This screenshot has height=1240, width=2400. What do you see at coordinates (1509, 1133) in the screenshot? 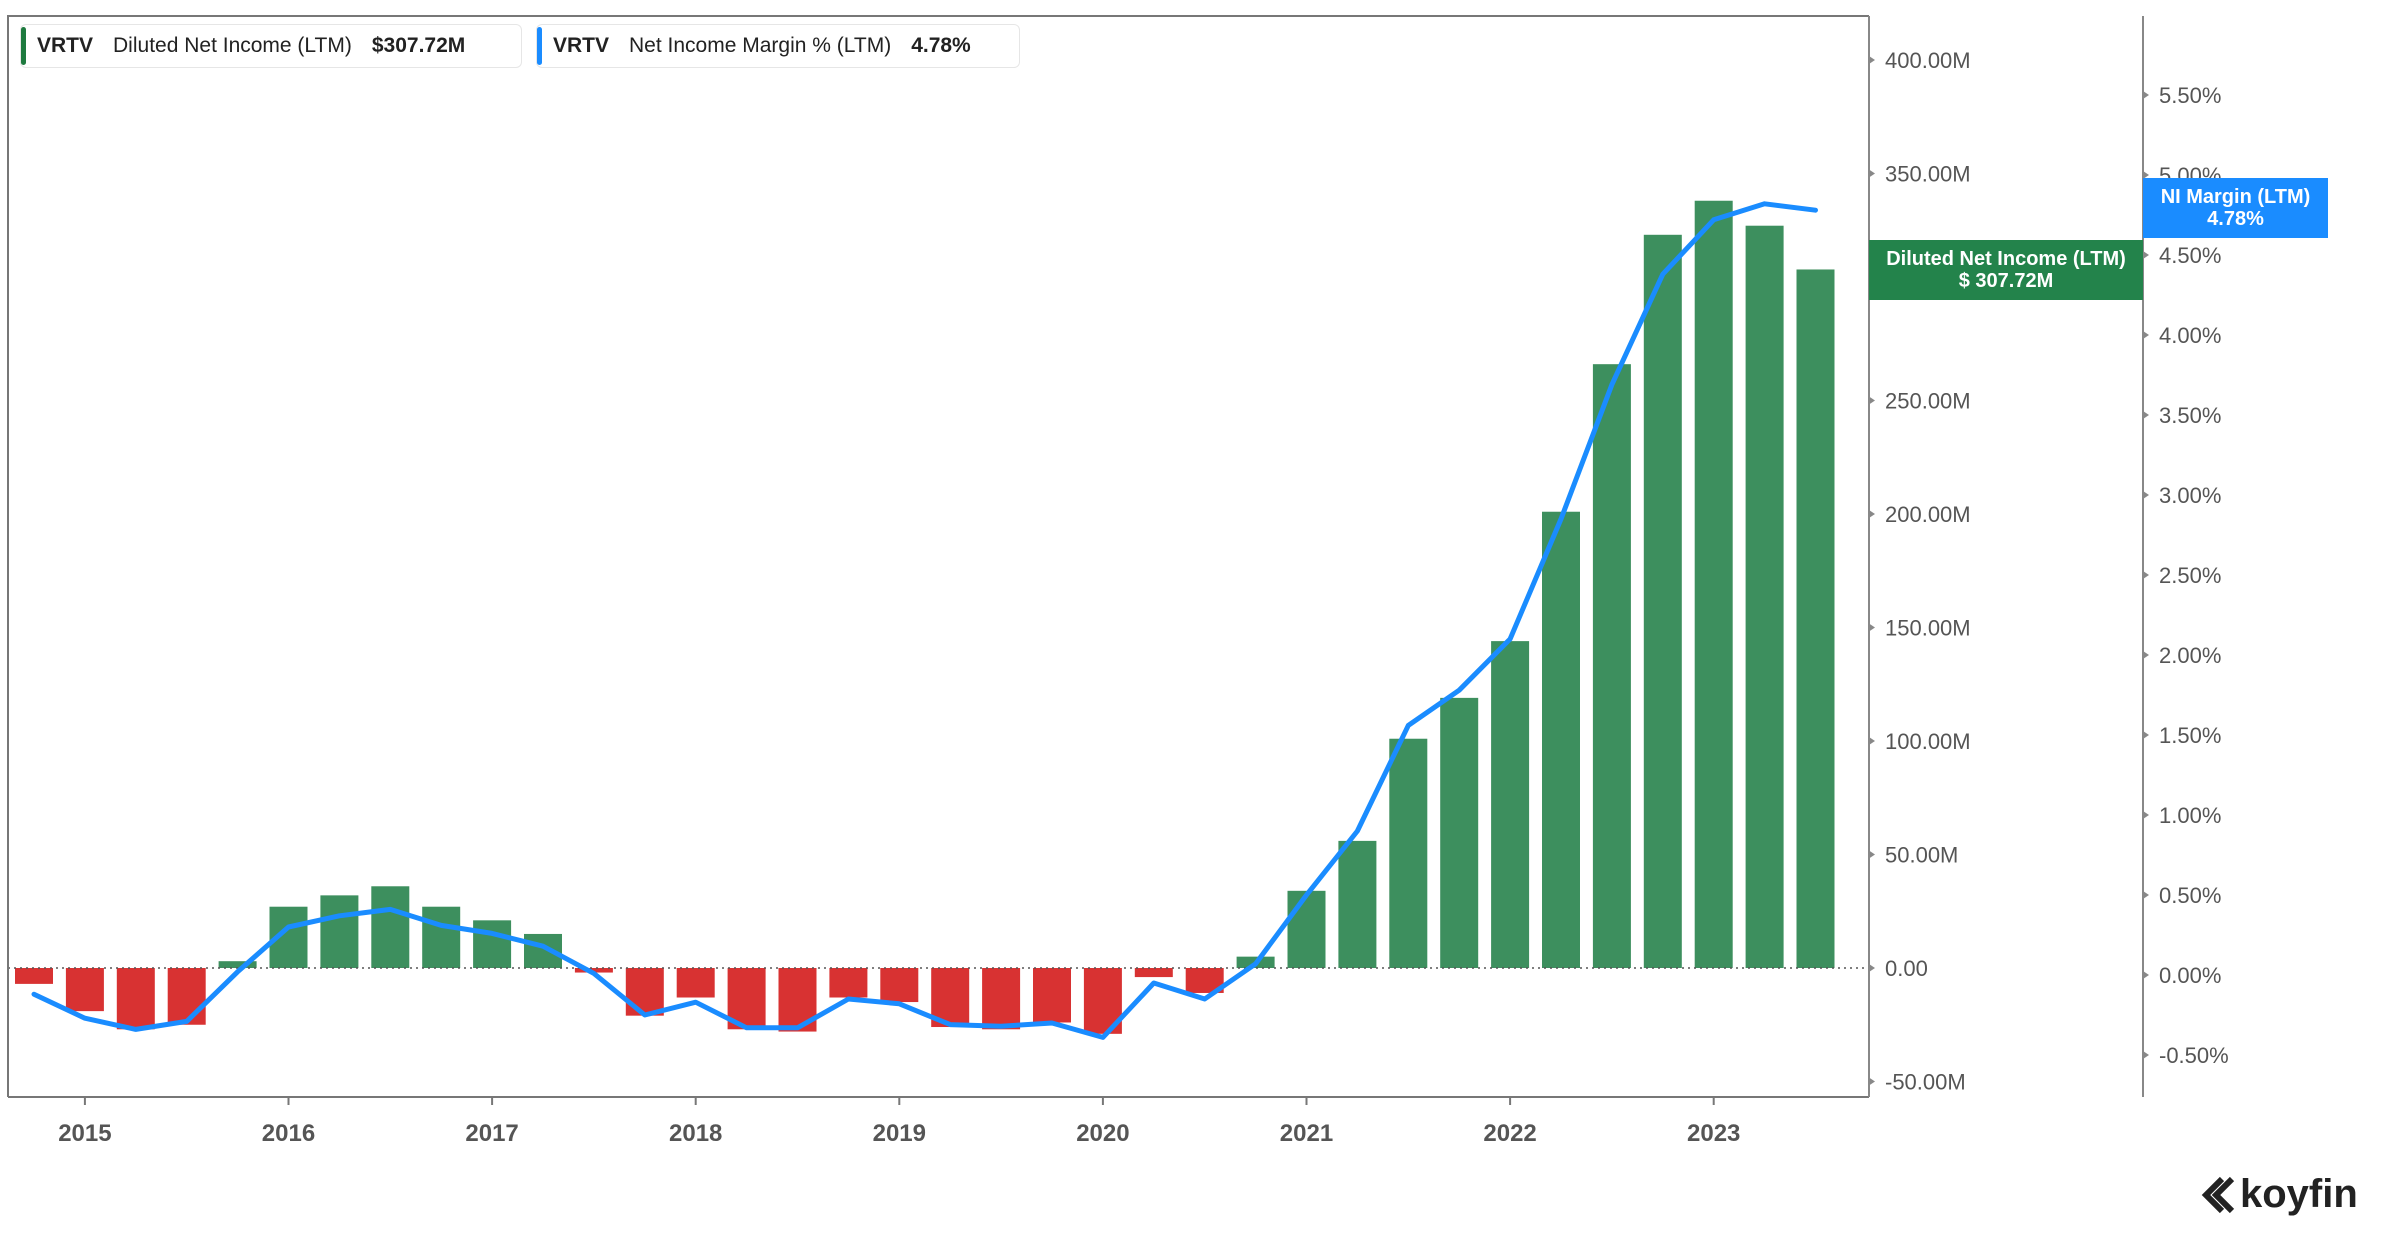
I see `x-axis-tick-label: 2022` at bounding box center [1509, 1133].